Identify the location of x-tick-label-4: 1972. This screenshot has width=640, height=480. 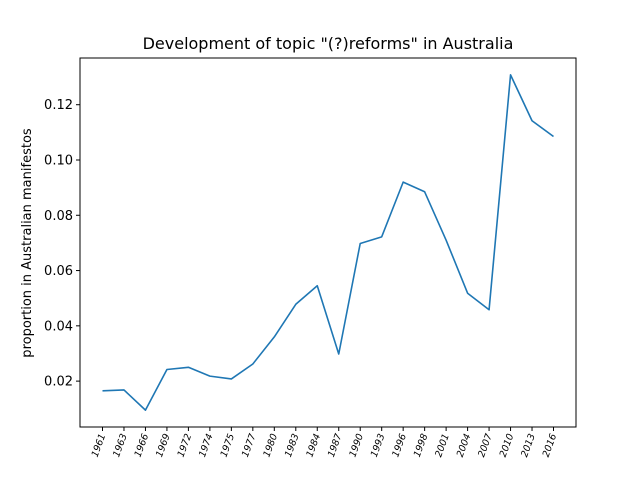
(185, 445).